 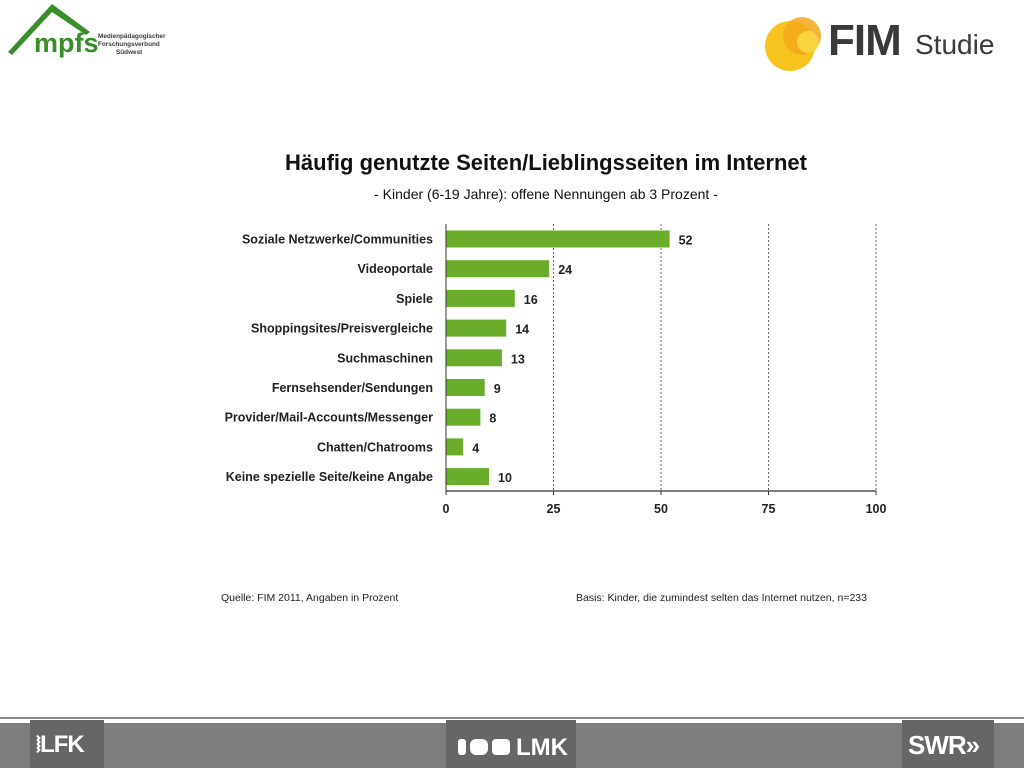 What do you see at coordinates (793, 44) in the screenshot?
I see `fim-logo` at bounding box center [793, 44].